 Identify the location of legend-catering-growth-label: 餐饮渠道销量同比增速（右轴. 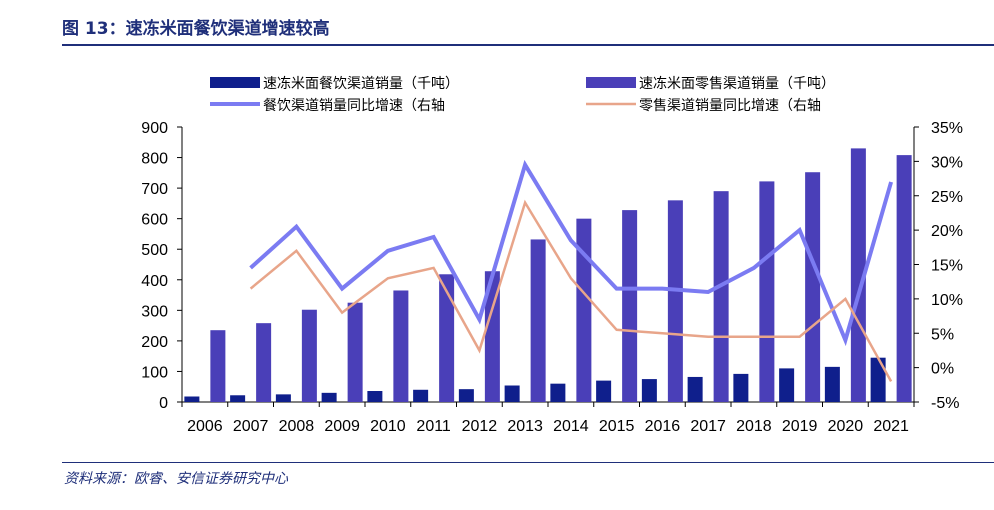
(354, 106).